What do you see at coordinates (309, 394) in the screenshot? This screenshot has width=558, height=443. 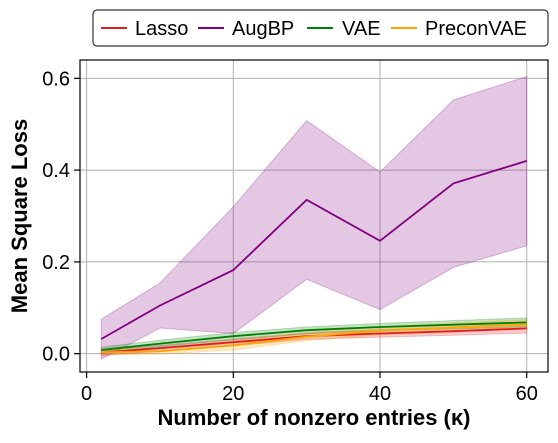 I see `x-tick-labels: 0 20 40 60` at bounding box center [309, 394].